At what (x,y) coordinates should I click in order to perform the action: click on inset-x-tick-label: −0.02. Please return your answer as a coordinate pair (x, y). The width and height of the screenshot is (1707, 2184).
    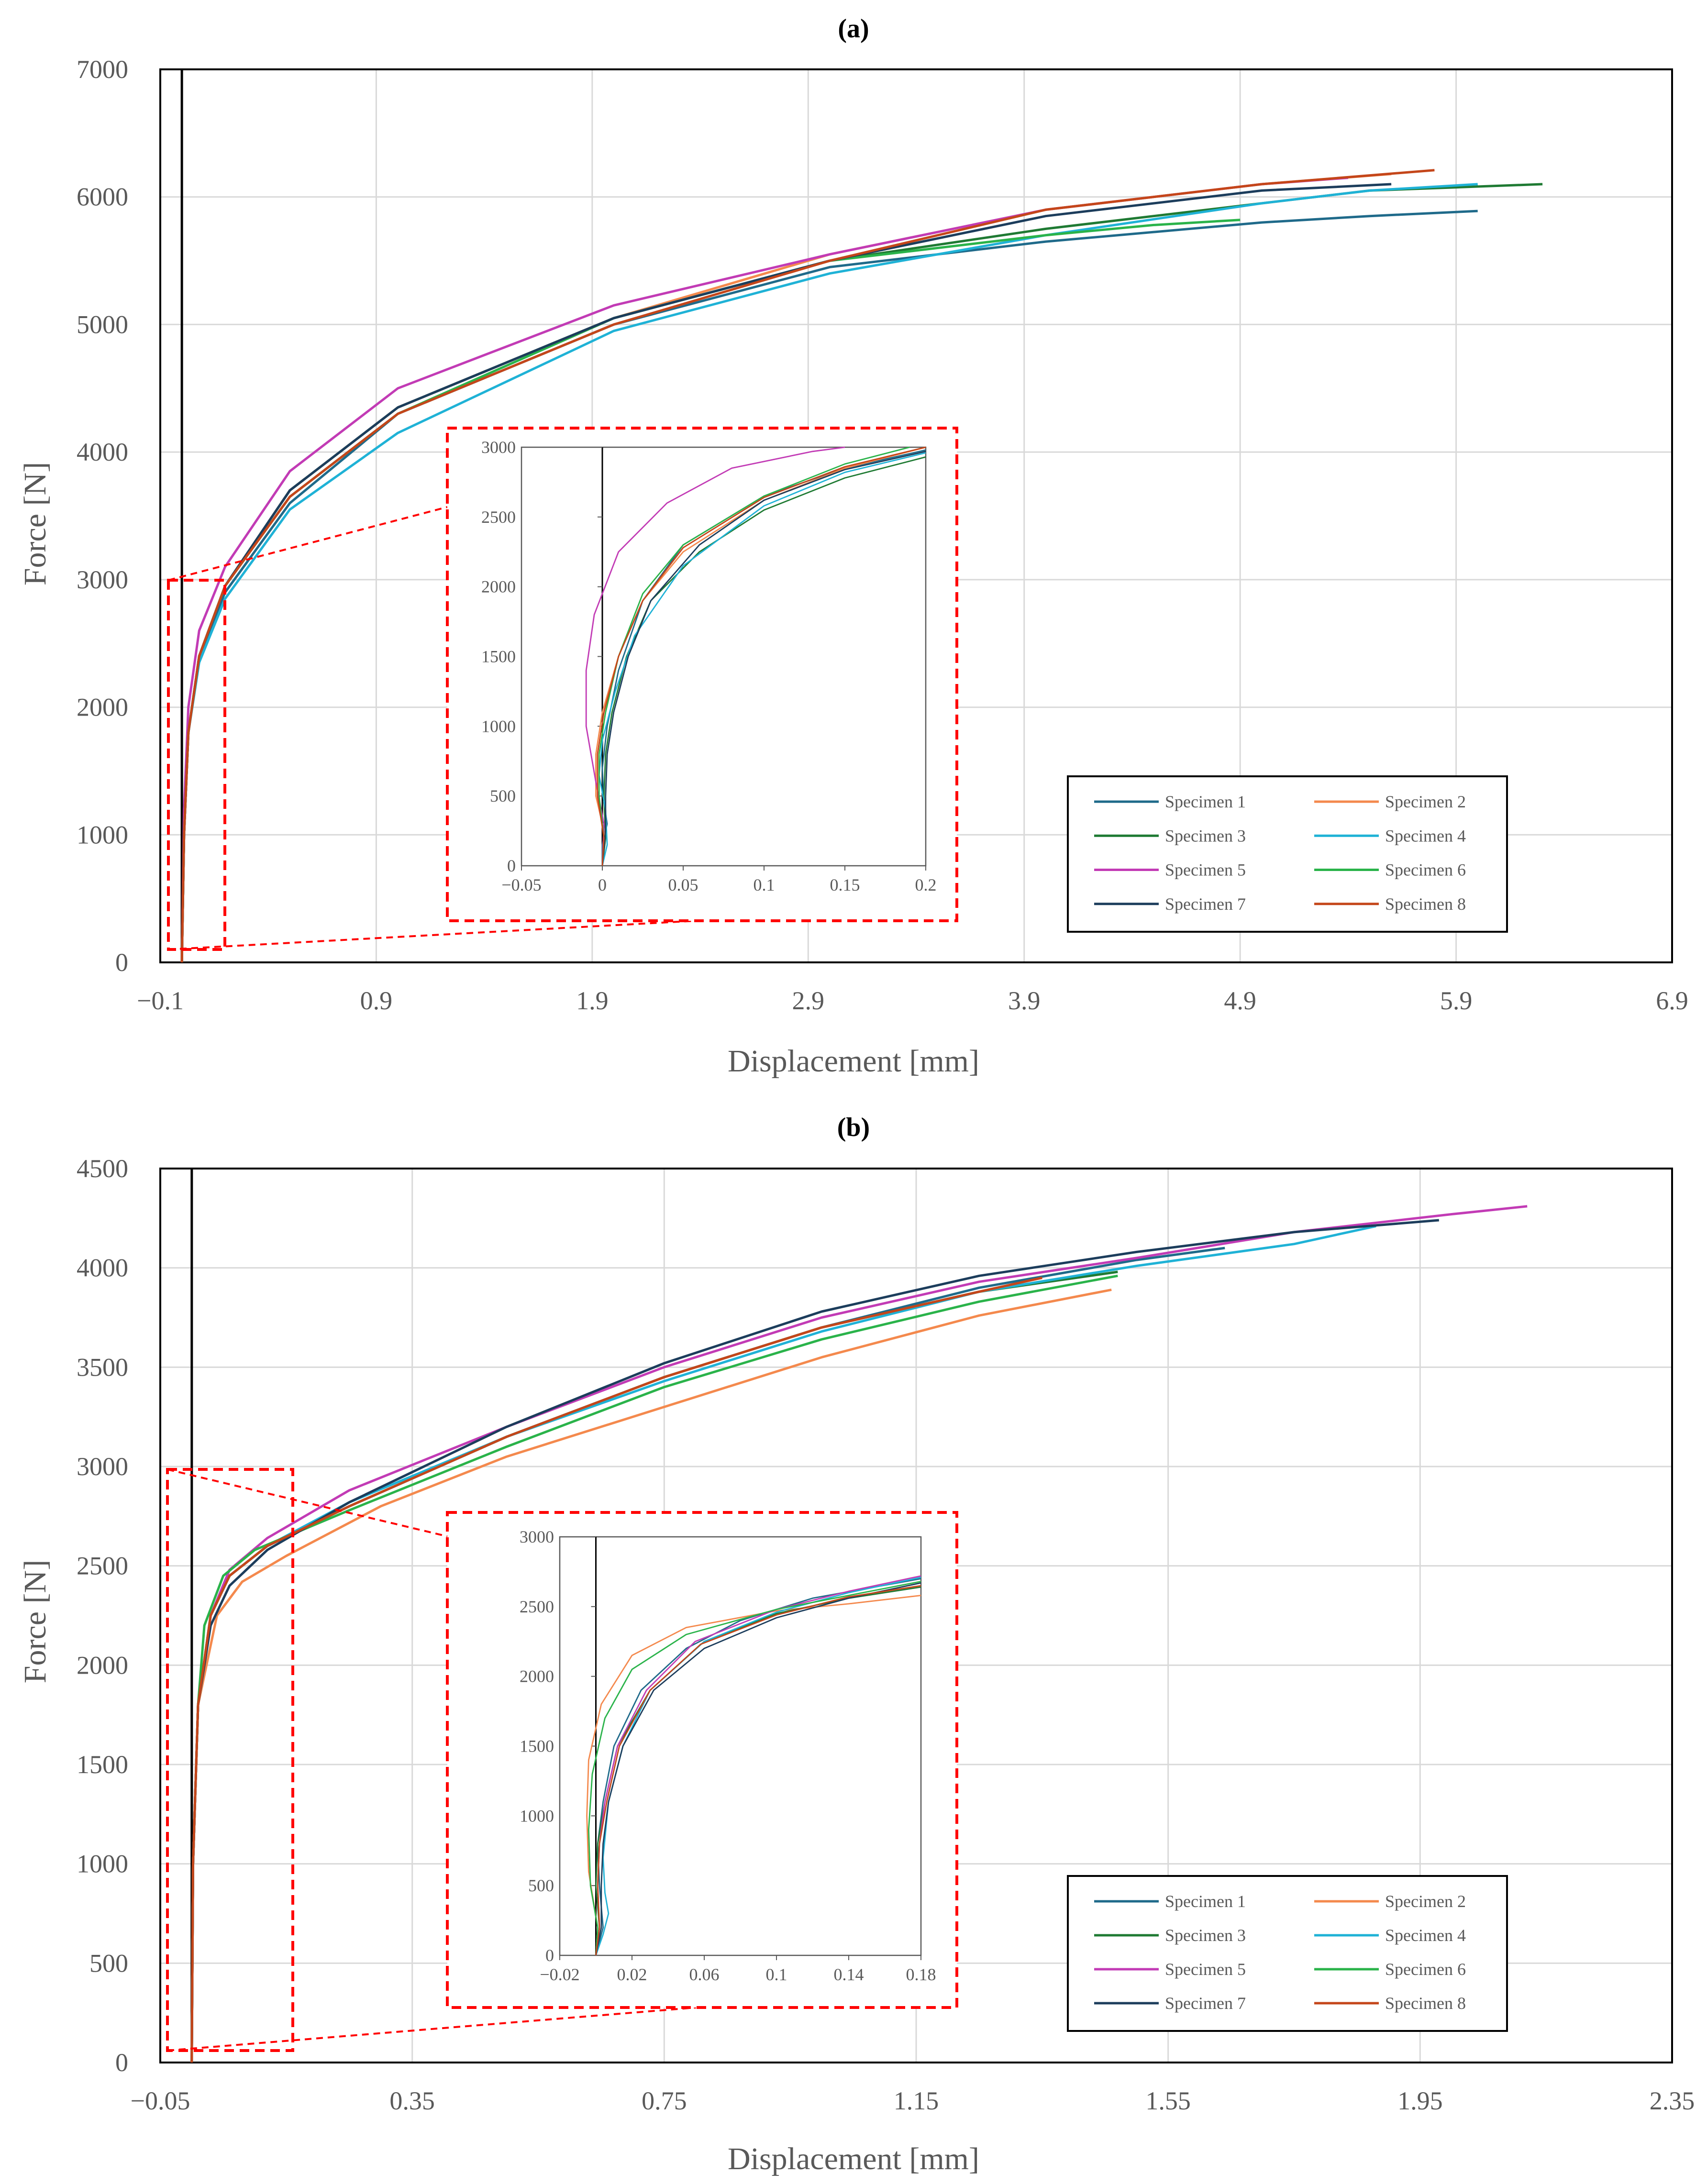
    Looking at the image, I should click on (559, 1974).